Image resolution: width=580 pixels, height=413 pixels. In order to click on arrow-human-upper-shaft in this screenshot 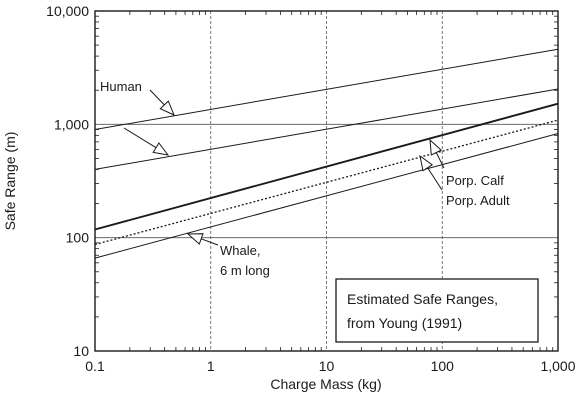, I will do `click(157, 97)`.